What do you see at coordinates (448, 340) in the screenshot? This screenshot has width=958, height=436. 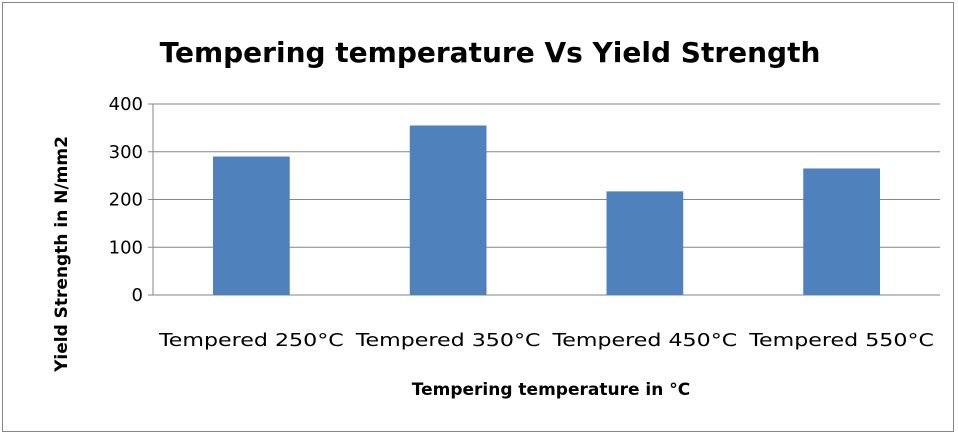 I see `x-category-label-2: Tempered 350°C` at bounding box center [448, 340].